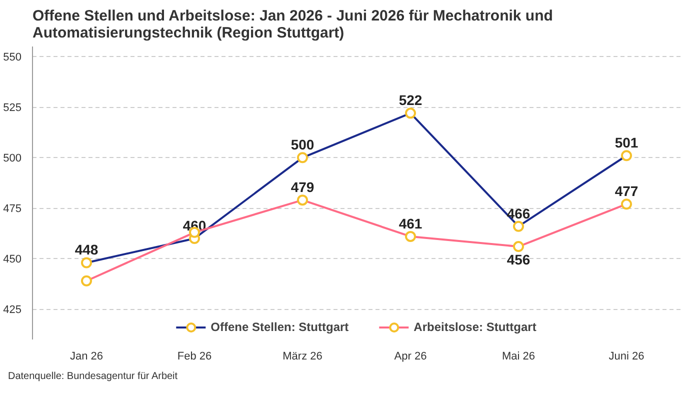 This screenshot has width=700, height=400. I want to click on x-tick-label: Apr 26, so click(410, 356).